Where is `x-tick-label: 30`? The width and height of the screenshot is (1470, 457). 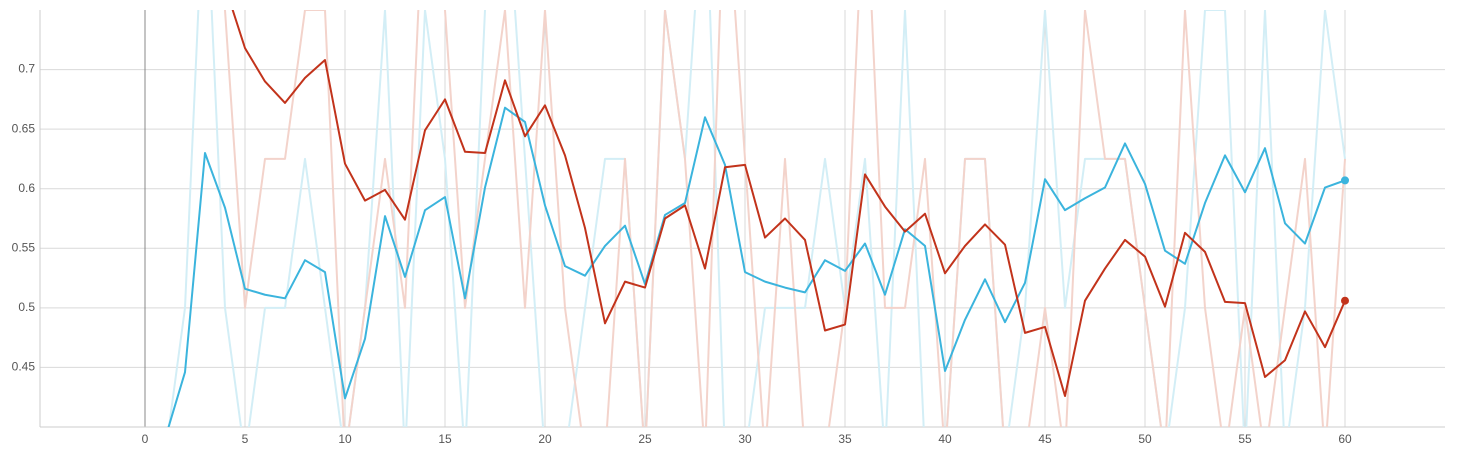
x-tick-label: 30 is located at coordinates (745, 439).